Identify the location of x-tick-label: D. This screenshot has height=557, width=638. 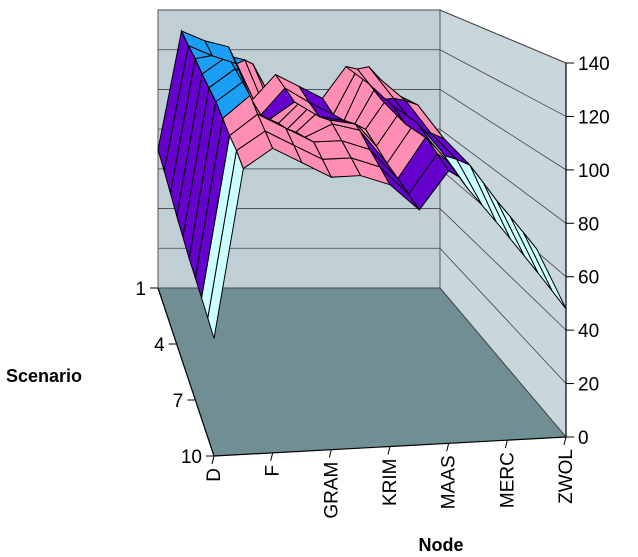
(214, 475).